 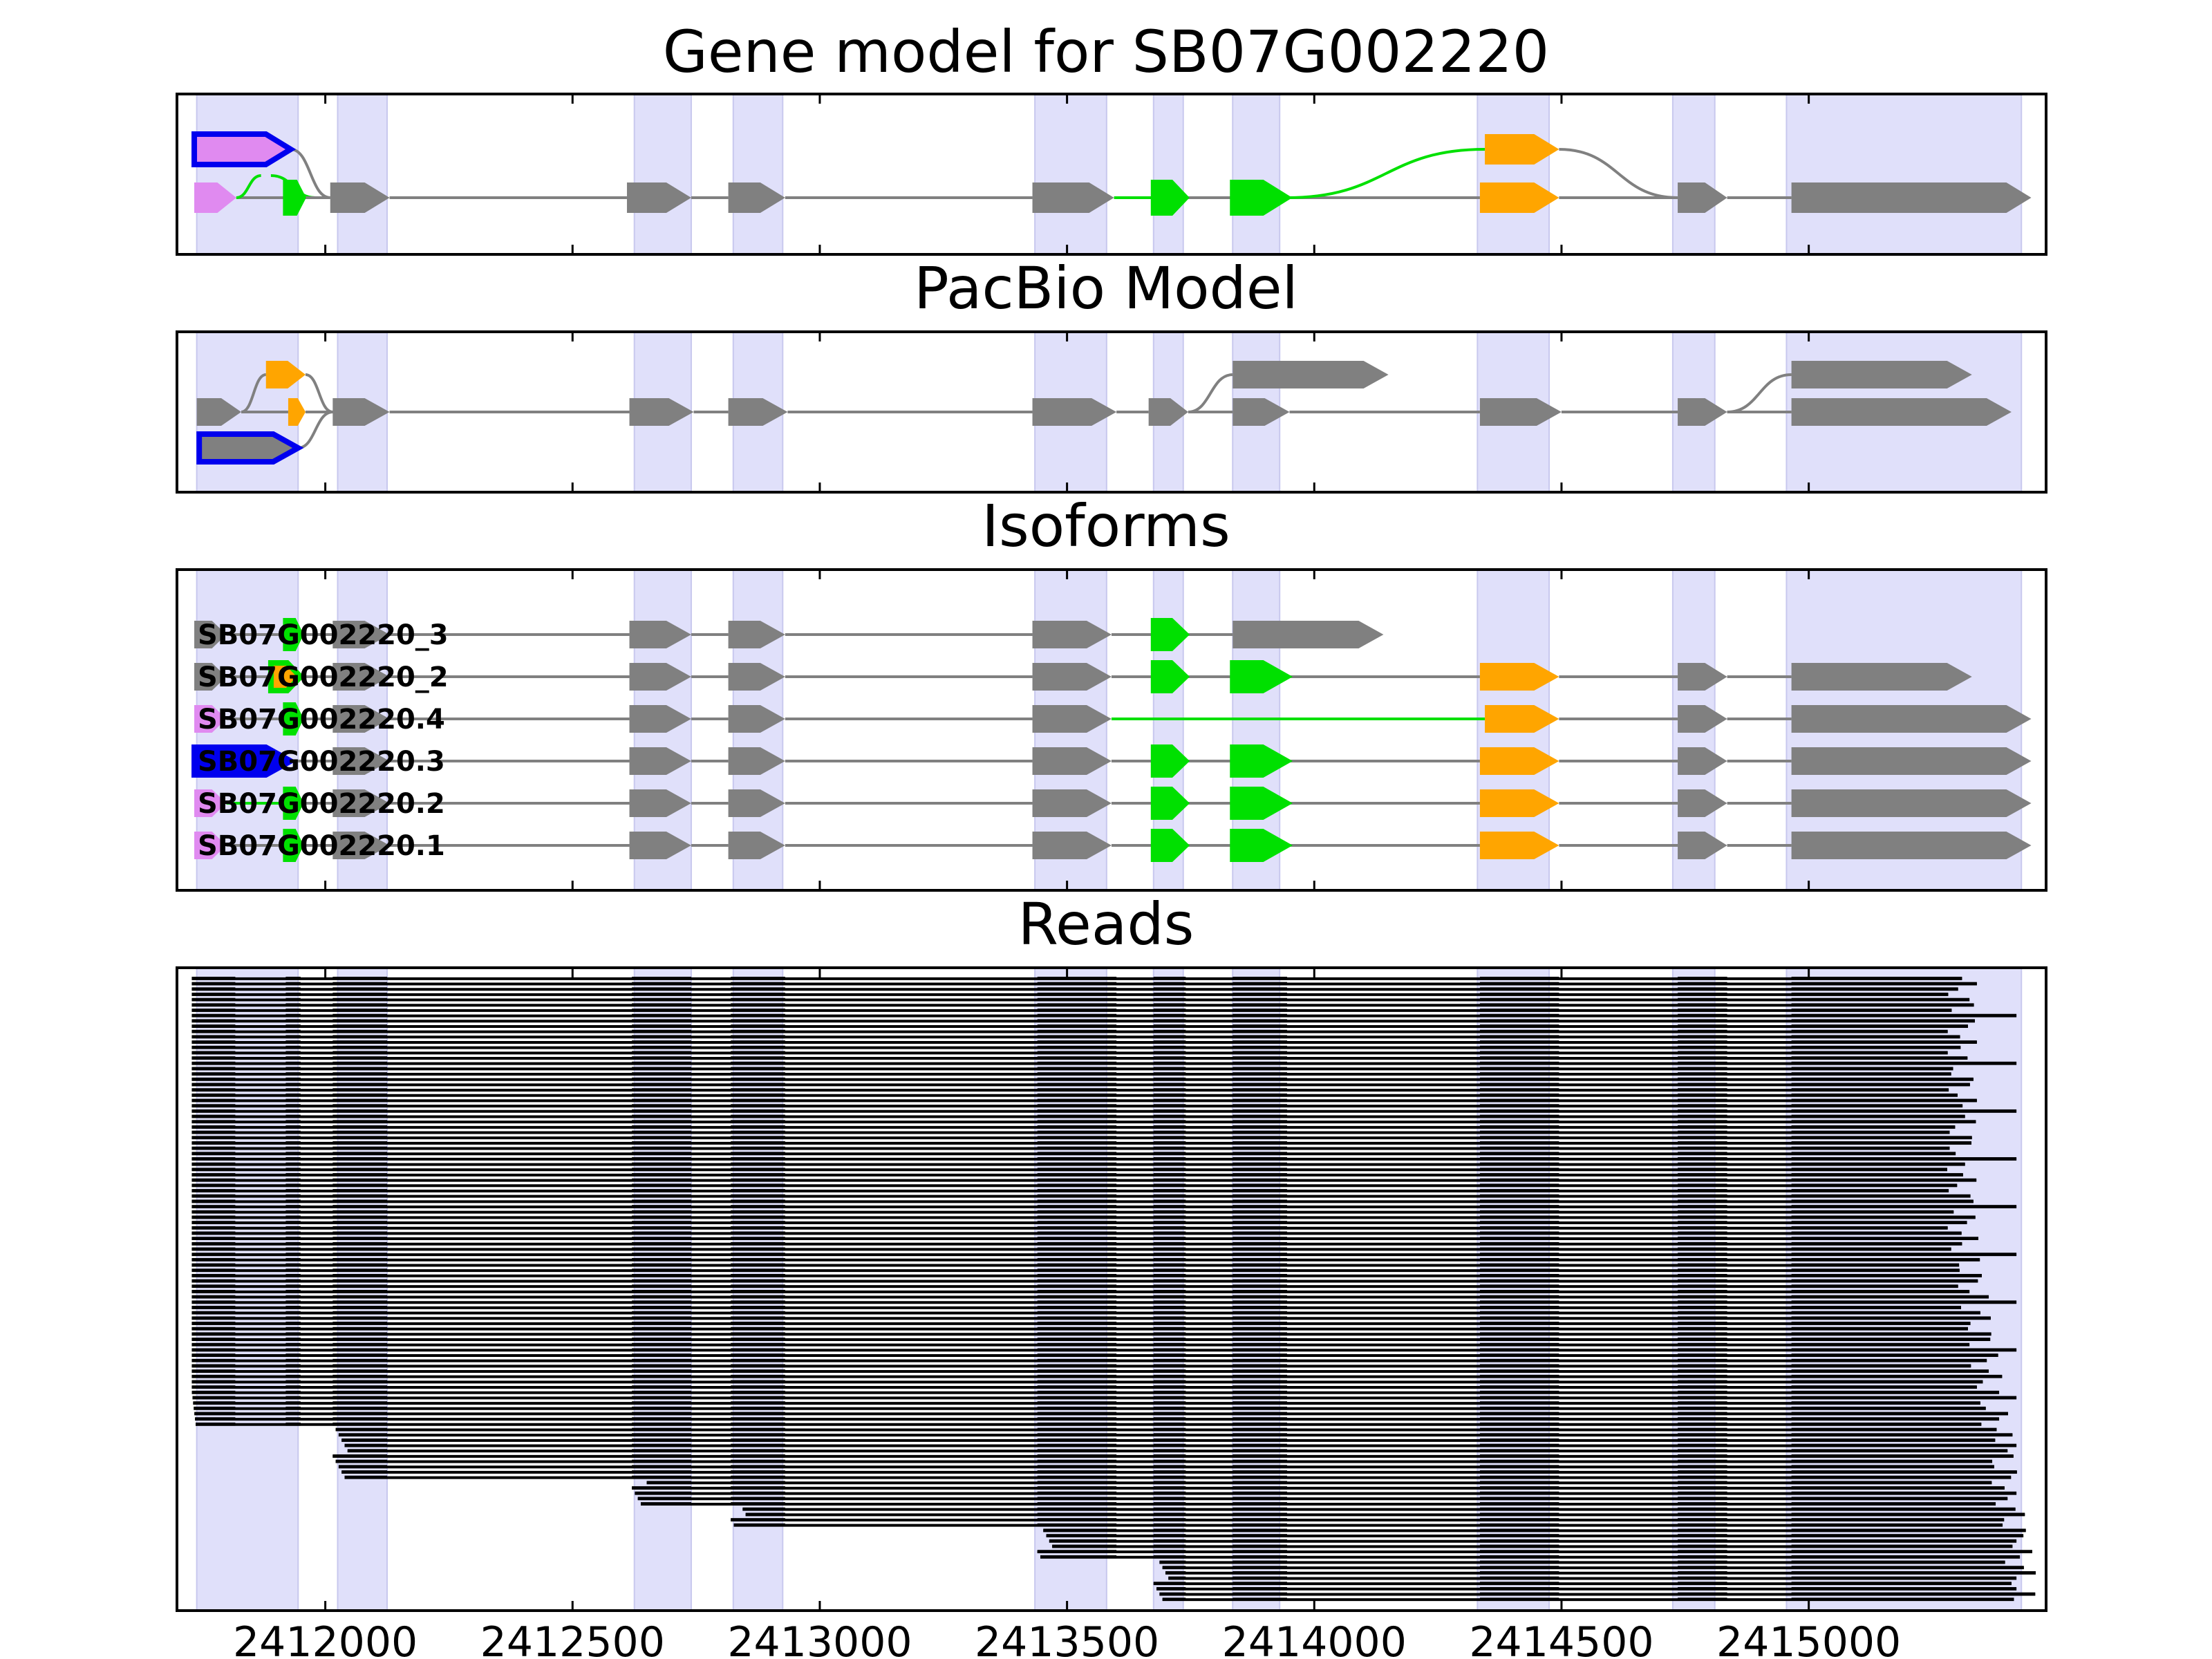 What do you see at coordinates (1760, 393) in the screenshot?
I see `splice-link` at bounding box center [1760, 393].